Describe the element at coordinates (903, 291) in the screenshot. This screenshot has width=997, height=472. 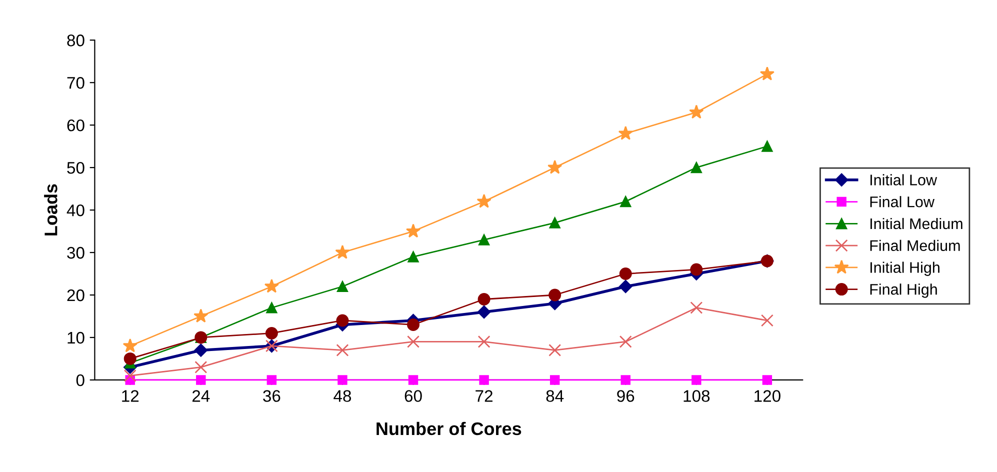
I see `legend-label: Final High` at that location.